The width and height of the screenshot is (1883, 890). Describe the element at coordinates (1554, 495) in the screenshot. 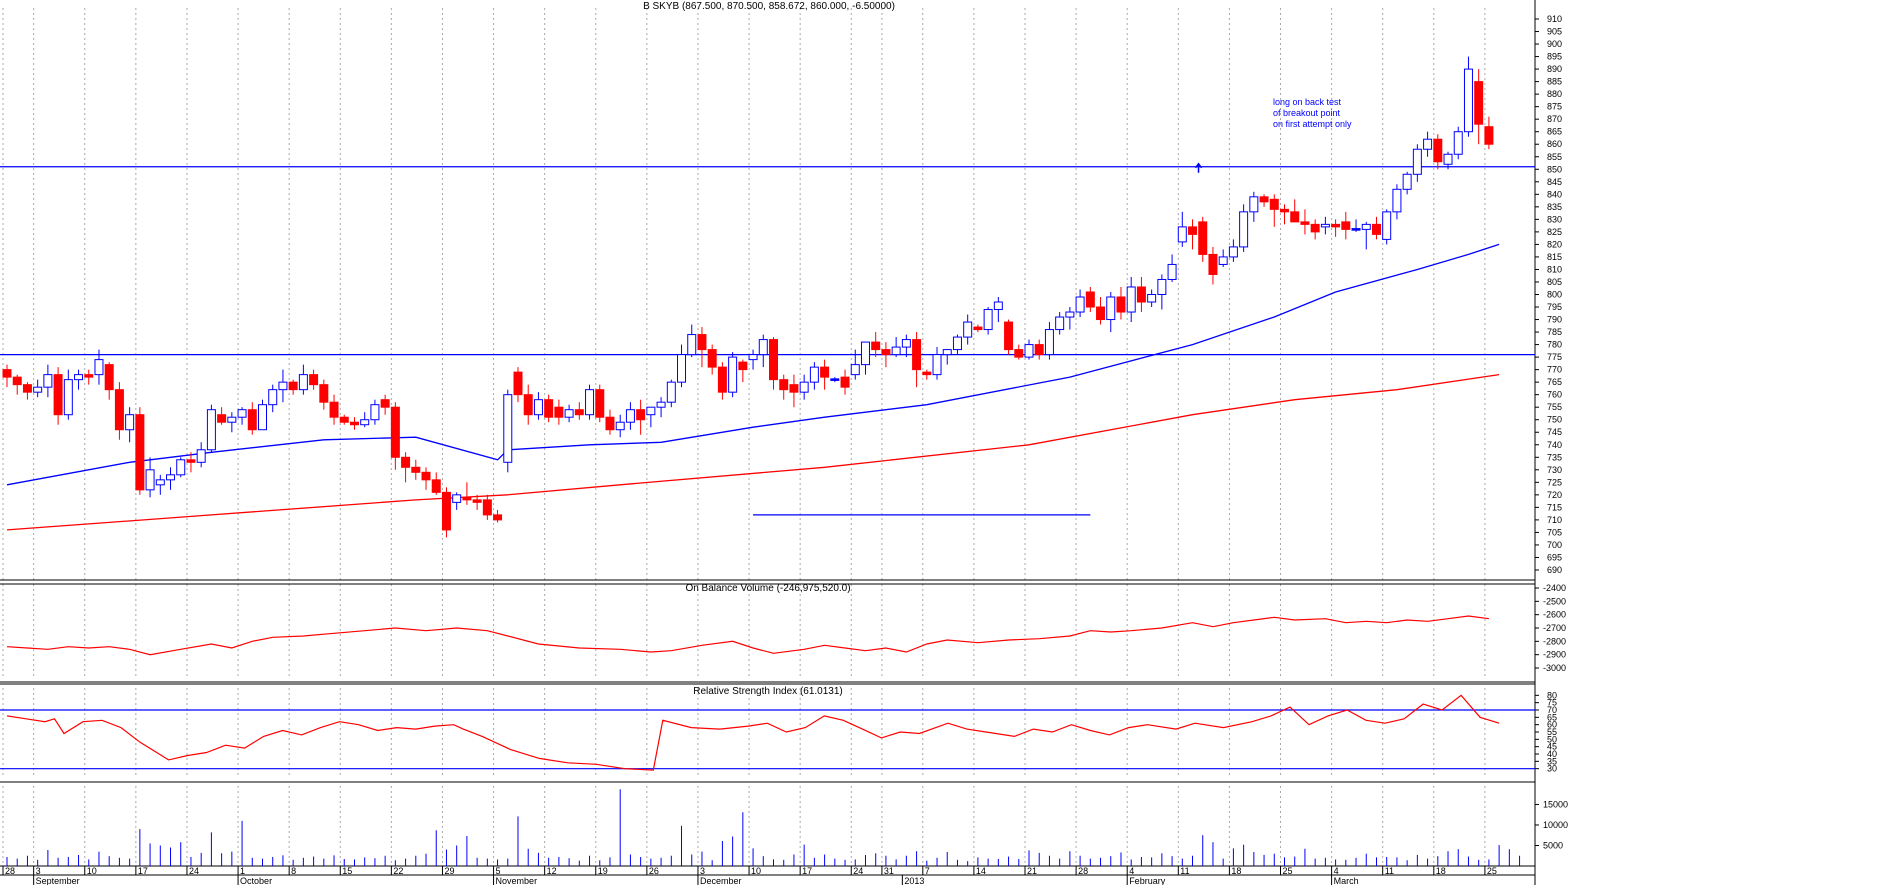

I see `price-tick-label-6: 720` at that location.